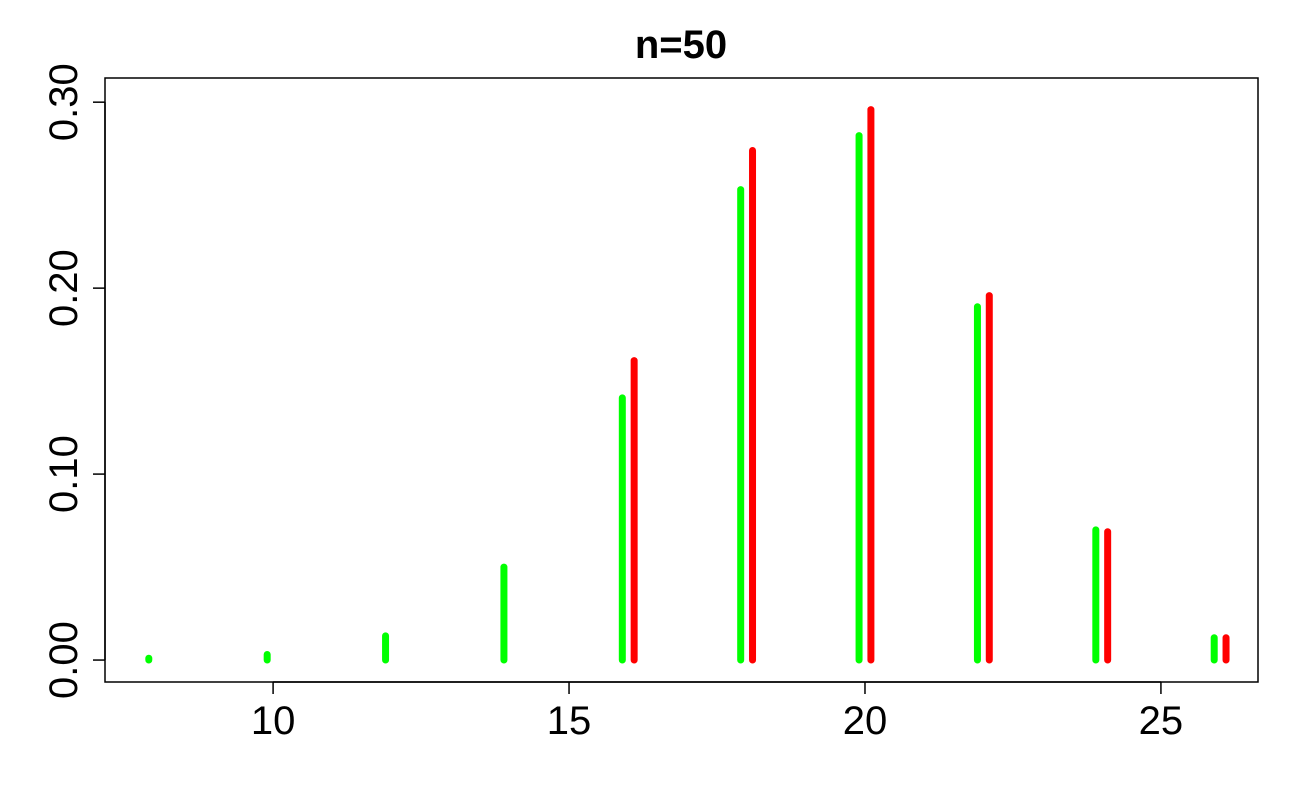 This screenshot has height=800, width=1300. Describe the element at coordinates (569, 721) in the screenshot. I see `x-tick-label: 15` at that location.